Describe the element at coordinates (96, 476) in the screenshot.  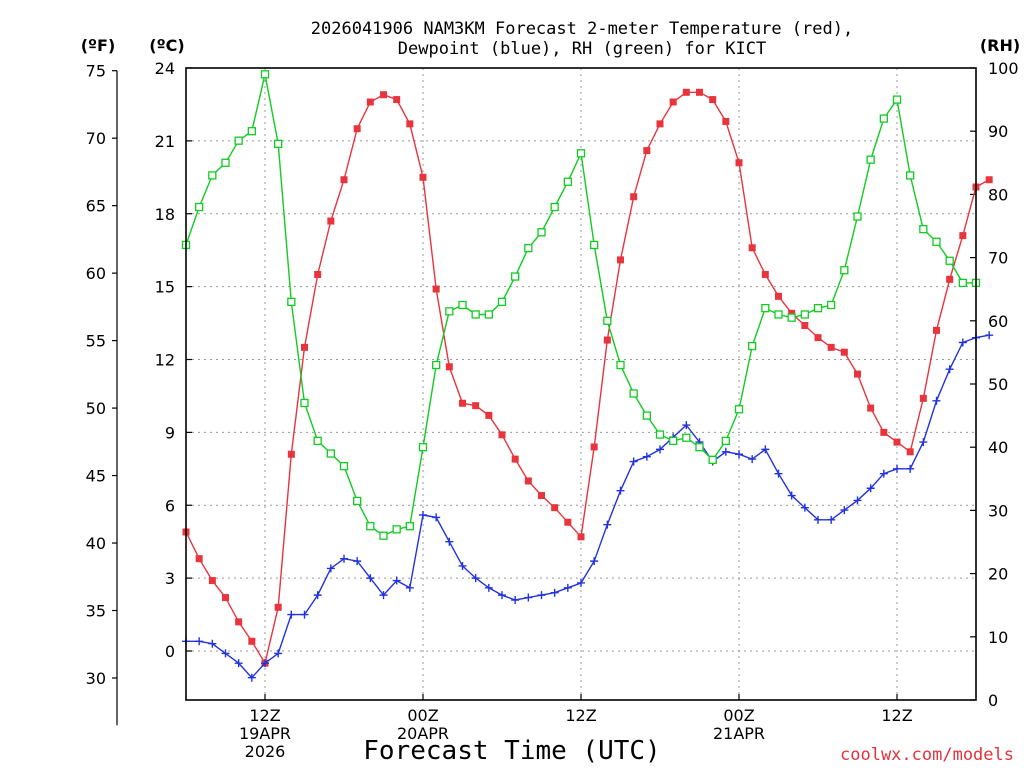
I see `fahrenheit-tick-label: 45` at that location.